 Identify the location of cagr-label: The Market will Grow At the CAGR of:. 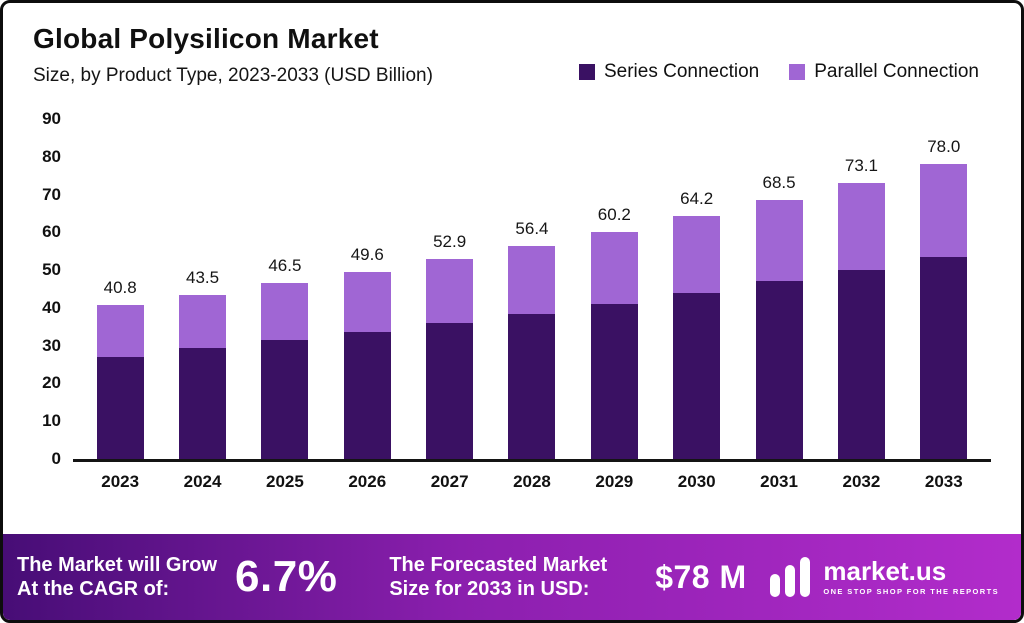
(117, 577).